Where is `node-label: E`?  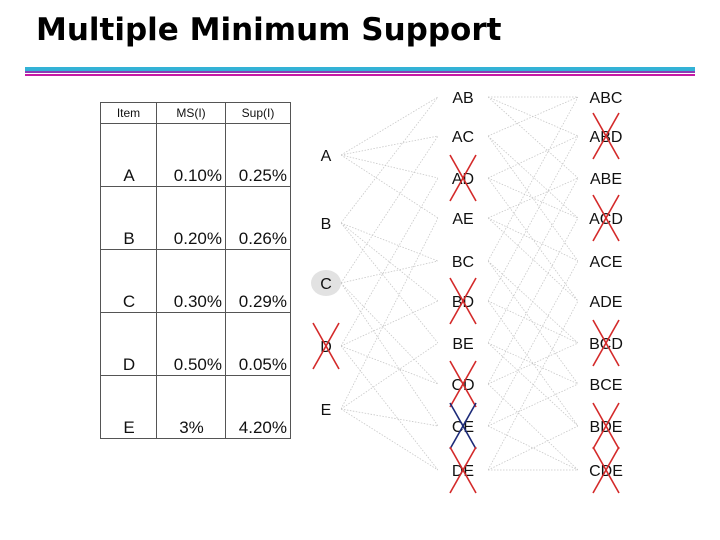 node-label: E is located at coordinates (326, 410).